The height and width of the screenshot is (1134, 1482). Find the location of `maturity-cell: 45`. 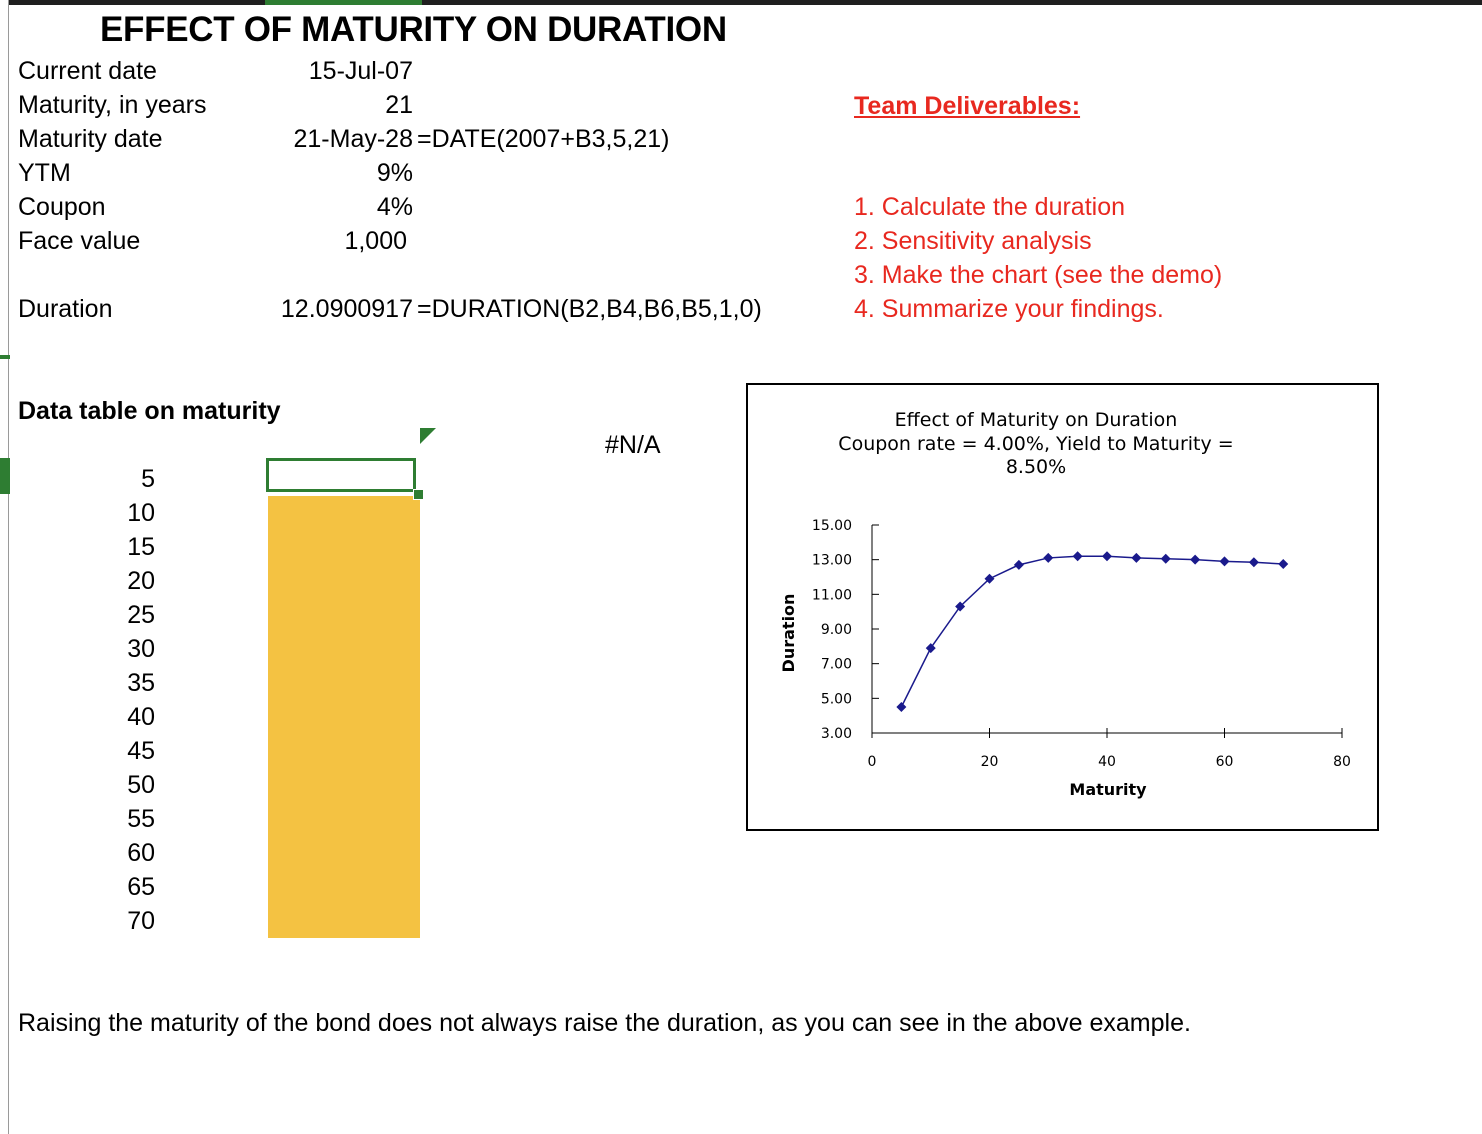

maturity-cell: 45 is located at coordinates (141, 751).